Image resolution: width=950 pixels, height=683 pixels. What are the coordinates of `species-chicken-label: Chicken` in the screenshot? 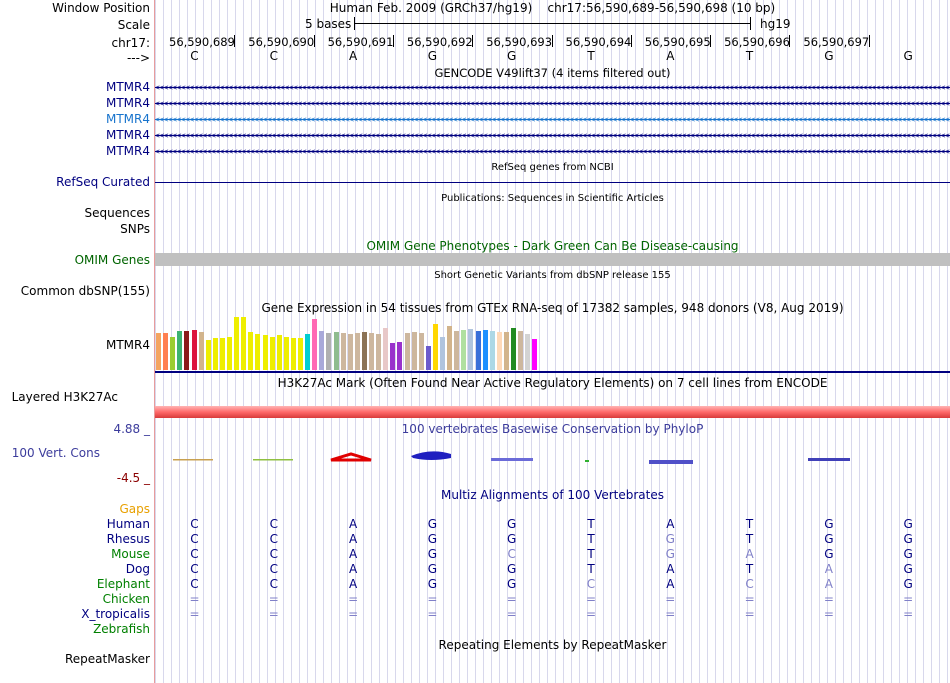 It's located at (126, 599).